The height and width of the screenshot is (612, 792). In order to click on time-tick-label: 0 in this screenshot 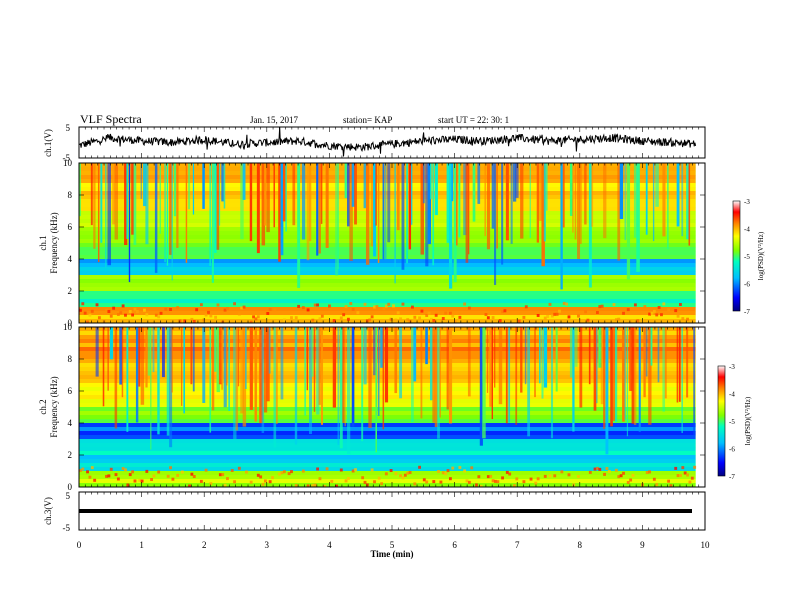, I will do `click(79, 545)`.